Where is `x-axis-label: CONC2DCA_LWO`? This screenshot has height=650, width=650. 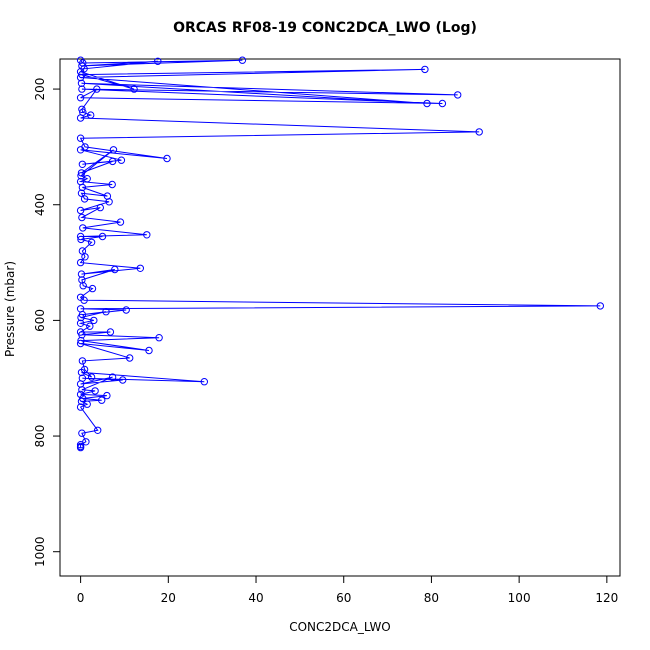
x-axis-label: CONC2DCA_LWO is located at coordinates (340, 627).